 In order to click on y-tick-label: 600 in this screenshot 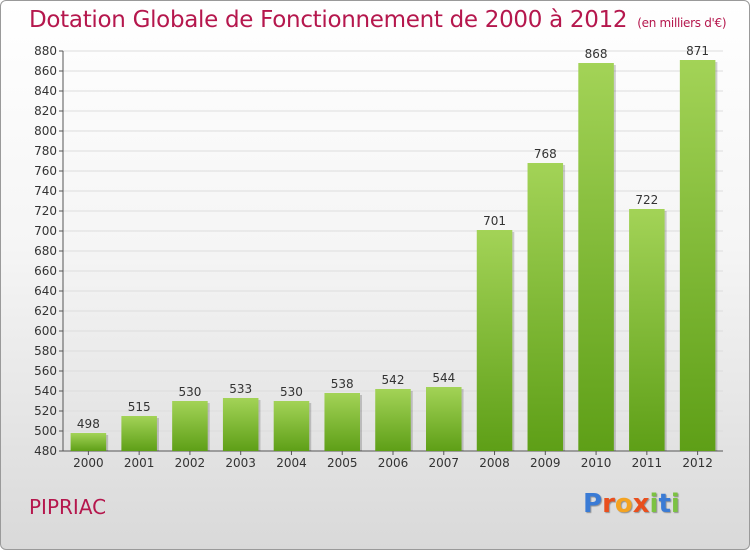, I will do `click(45, 331)`.